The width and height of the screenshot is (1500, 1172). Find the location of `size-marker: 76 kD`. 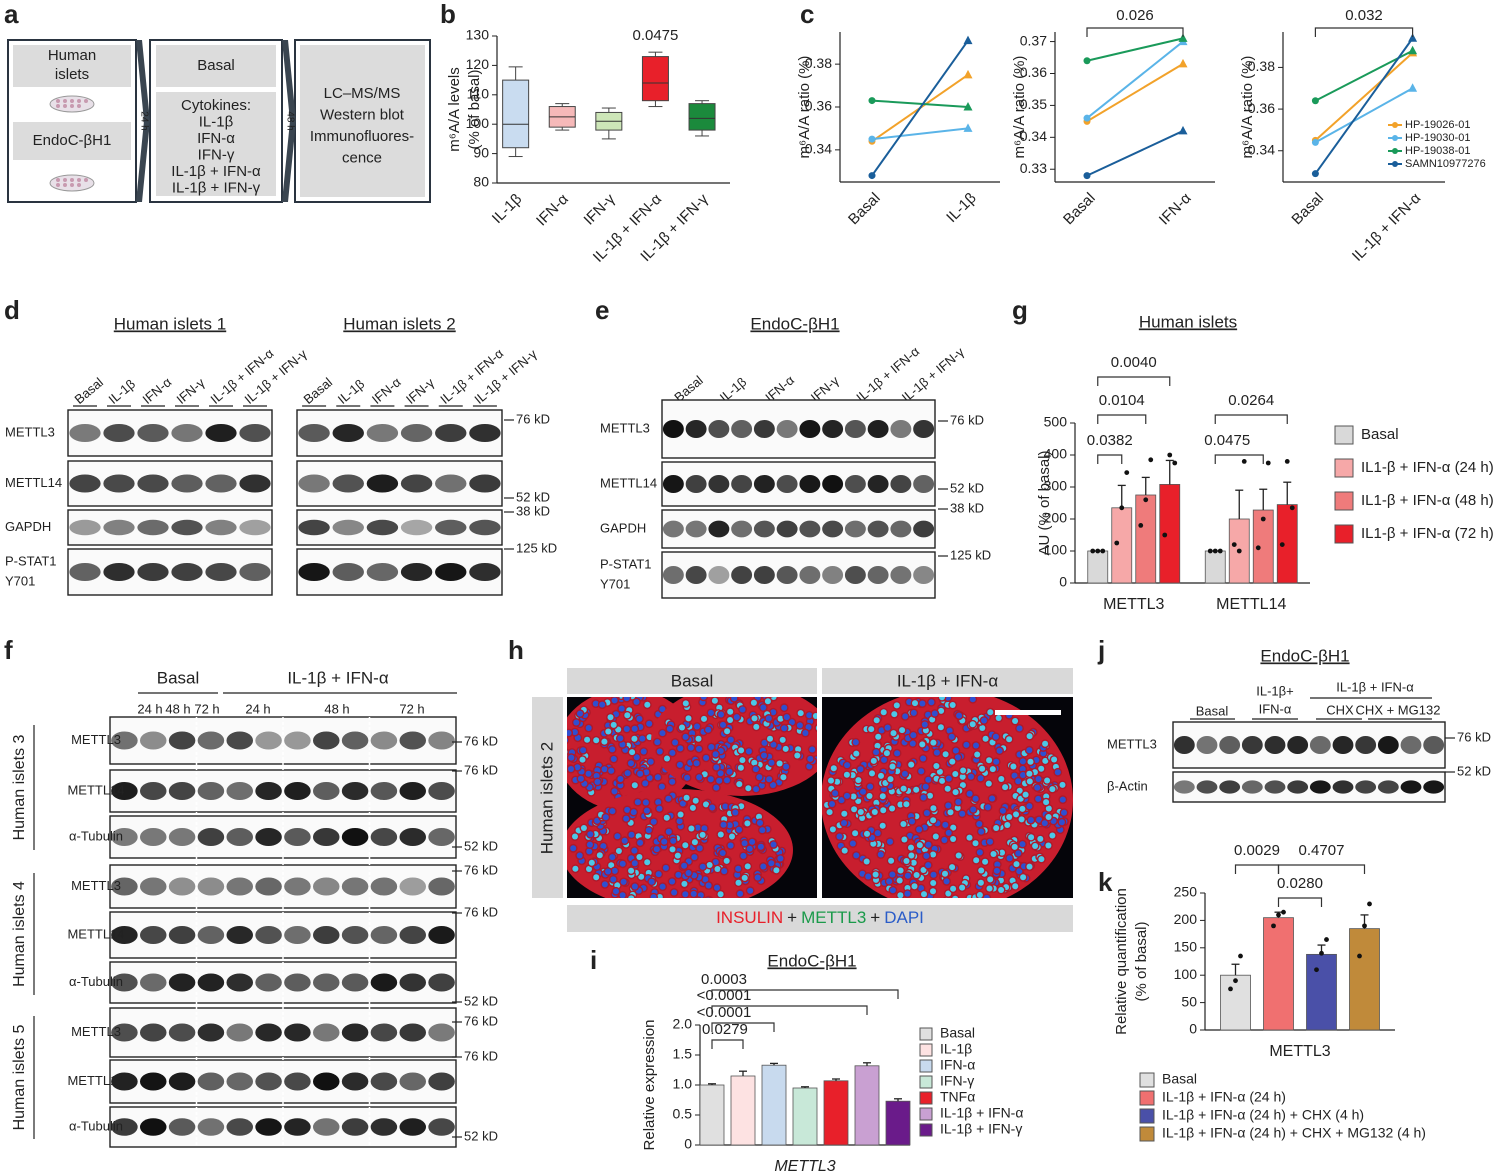

size-marker: 76 kD is located at coordinates (481, 1055).